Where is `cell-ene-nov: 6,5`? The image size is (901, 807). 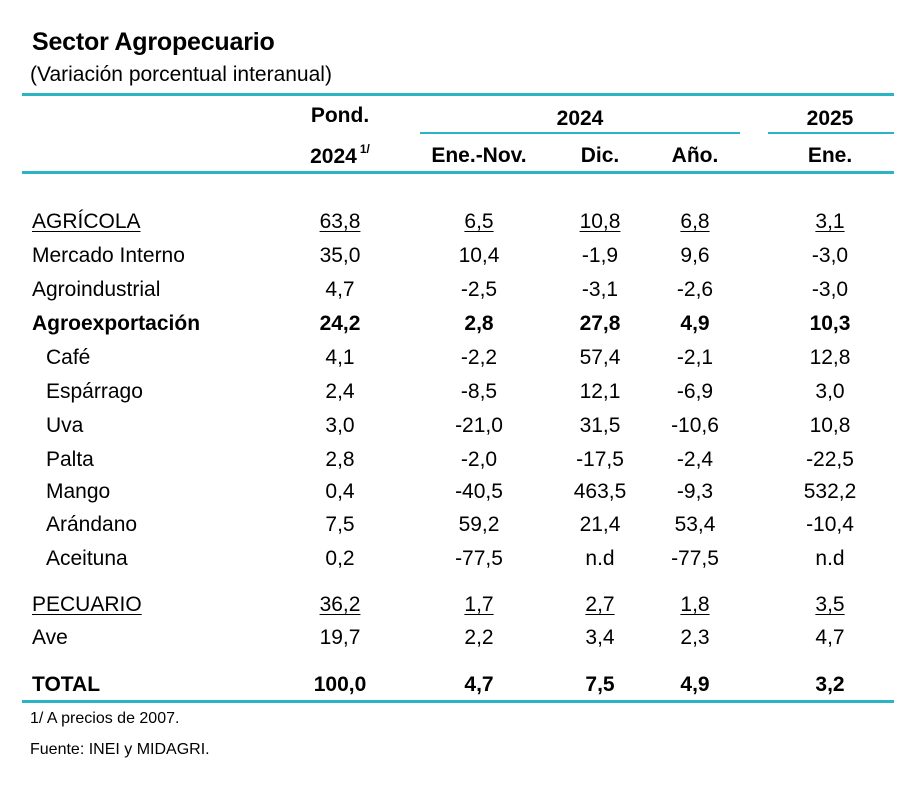
cell-ene-nov: 6,5 is located at coordinates (479, 221).